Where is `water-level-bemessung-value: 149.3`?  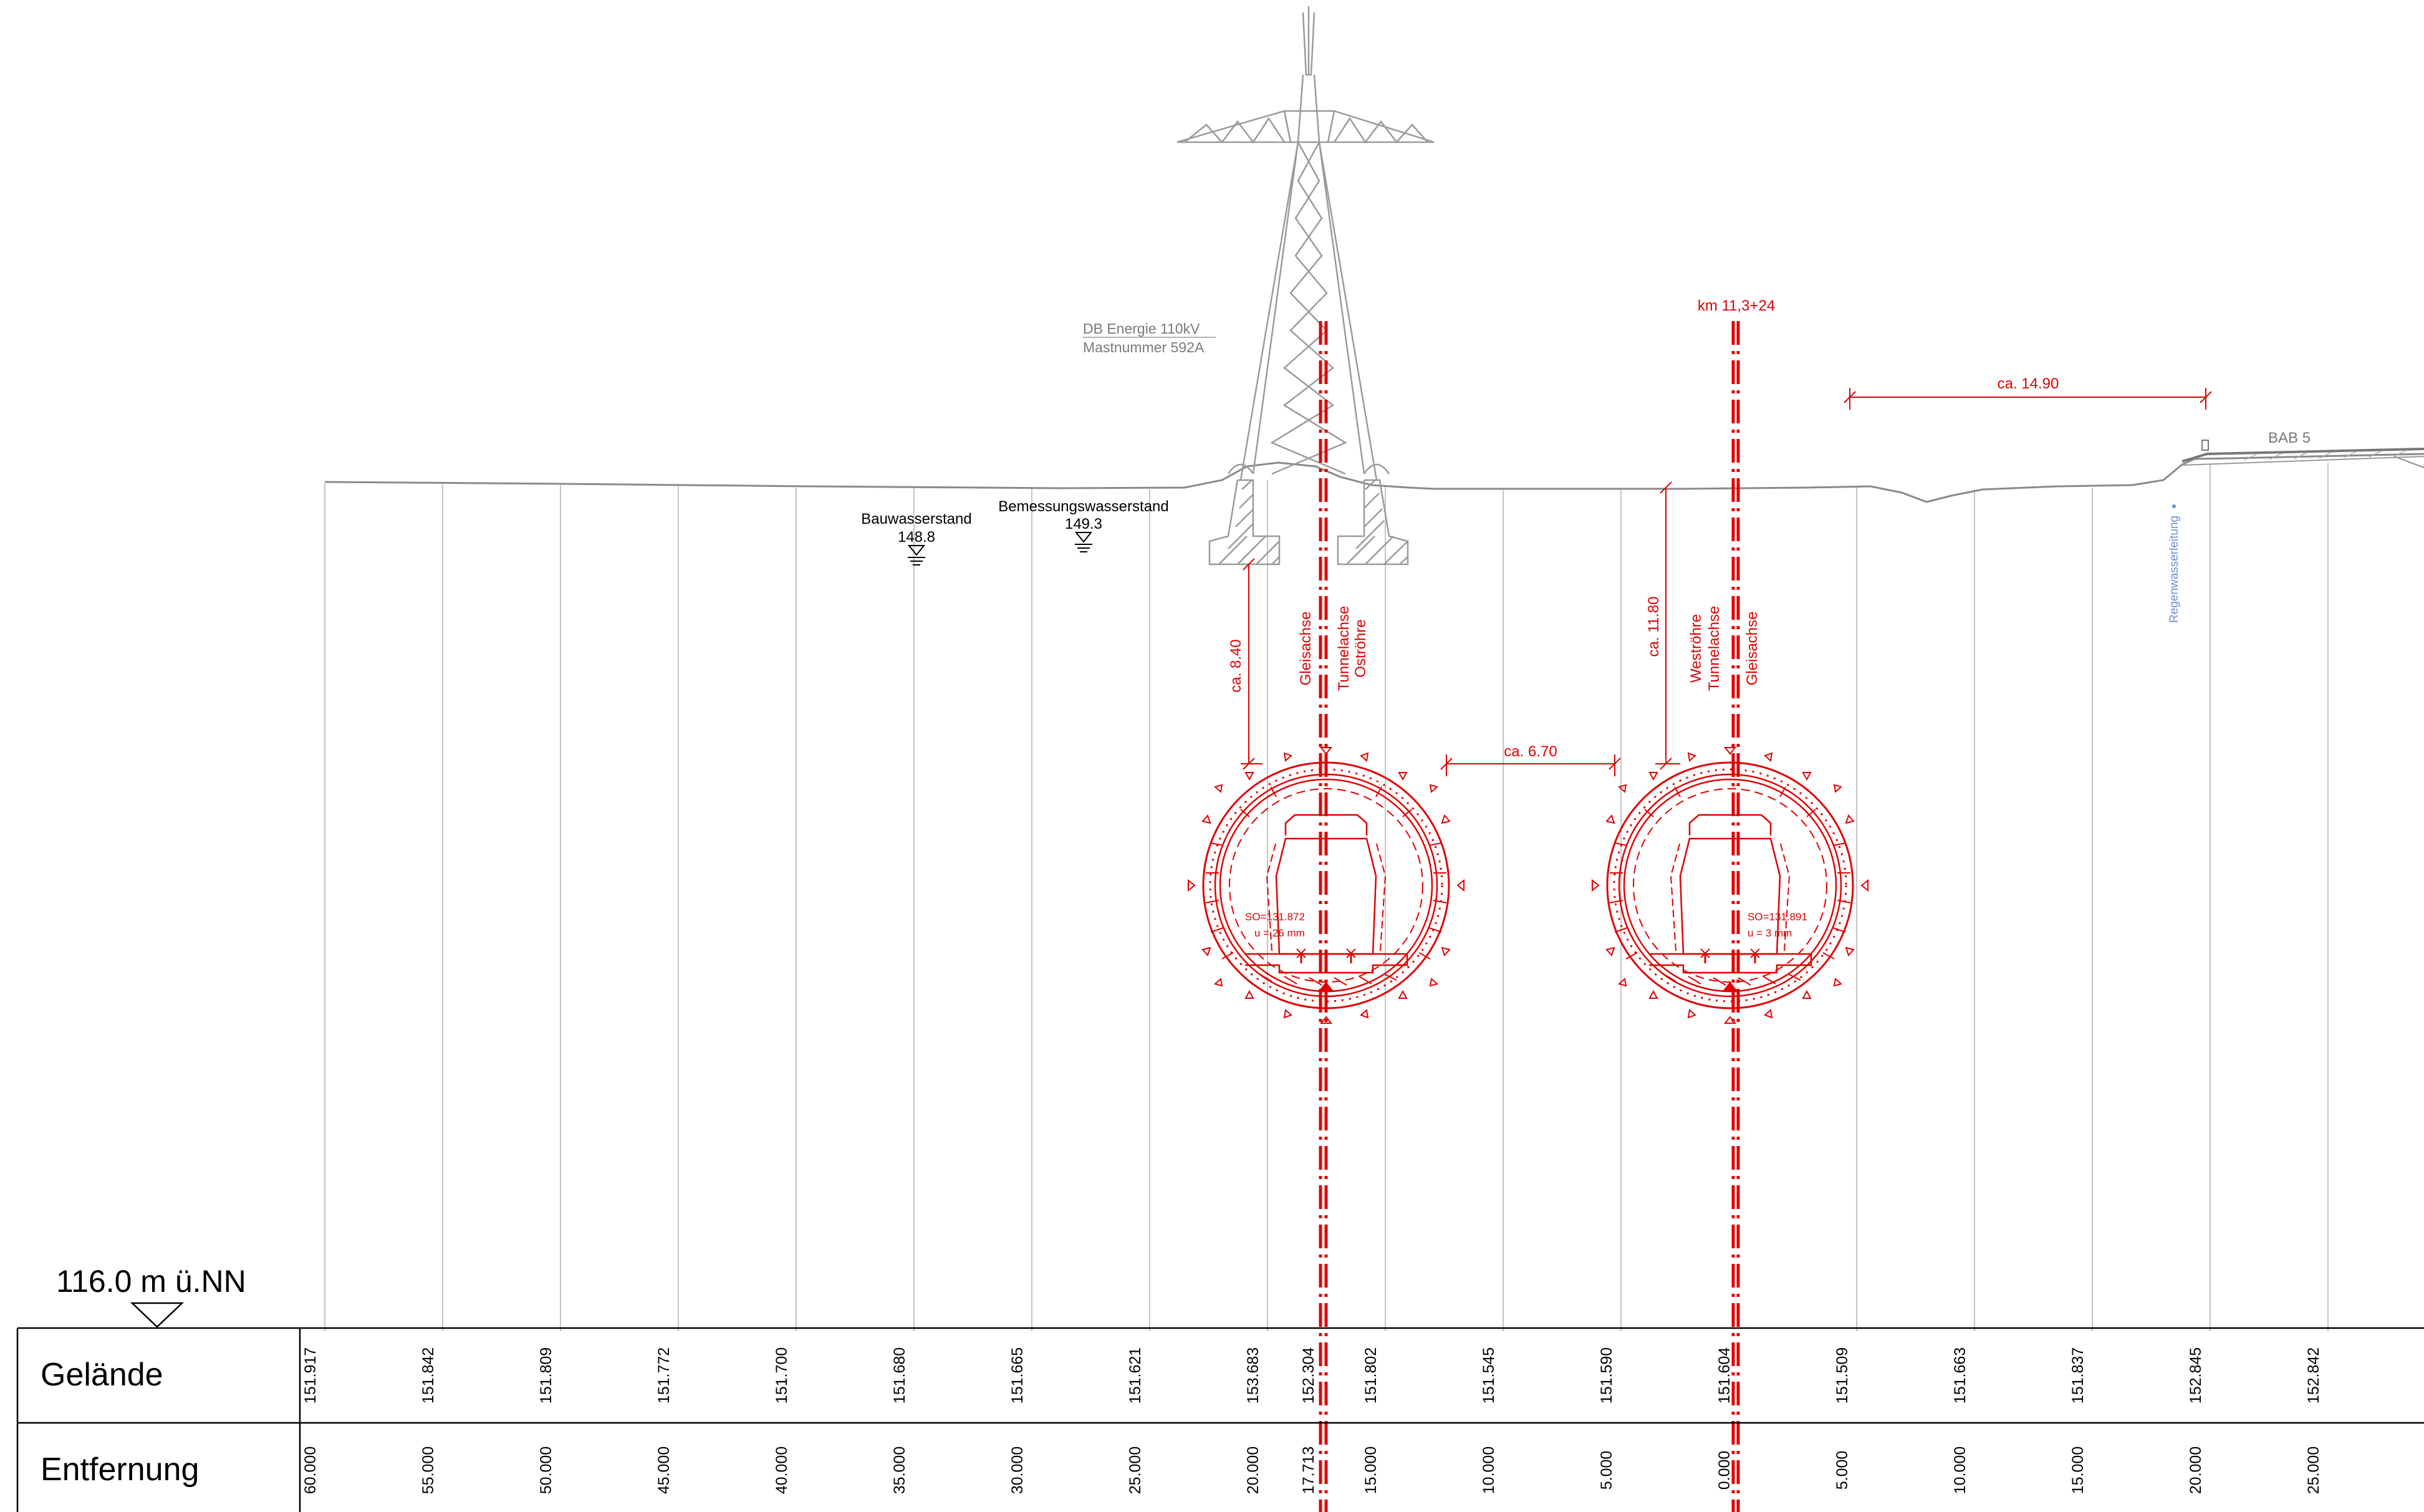
water-level-bemessung-value: 149.3 is located at coordinates (1083, 524).